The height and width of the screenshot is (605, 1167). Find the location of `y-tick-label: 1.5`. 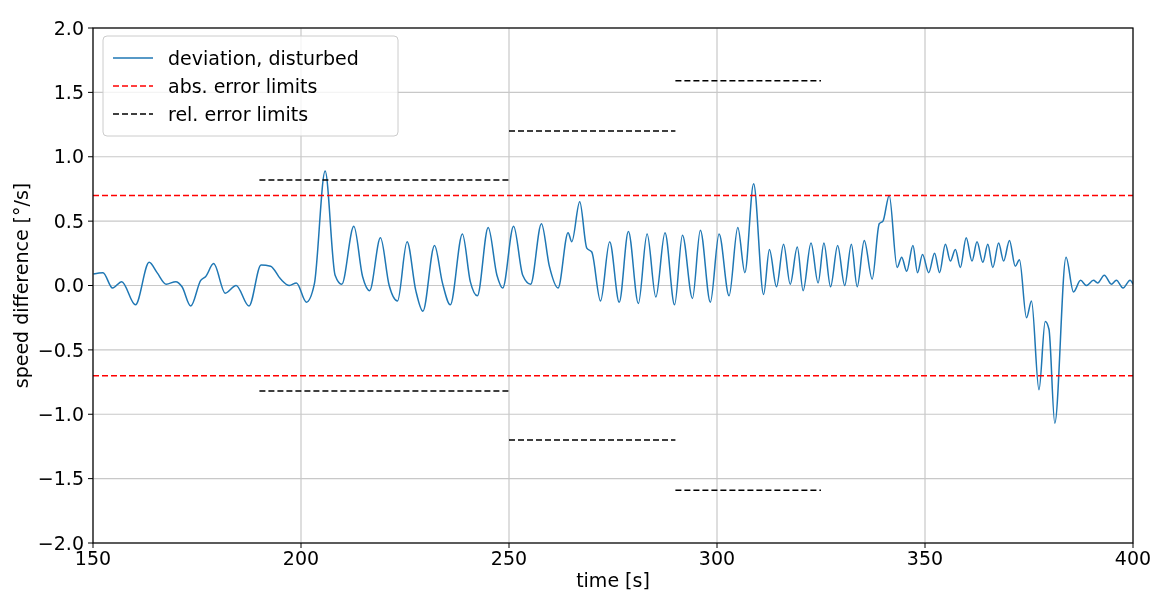

y-tick-label: 1.5 is located at coordinates (68, 92).